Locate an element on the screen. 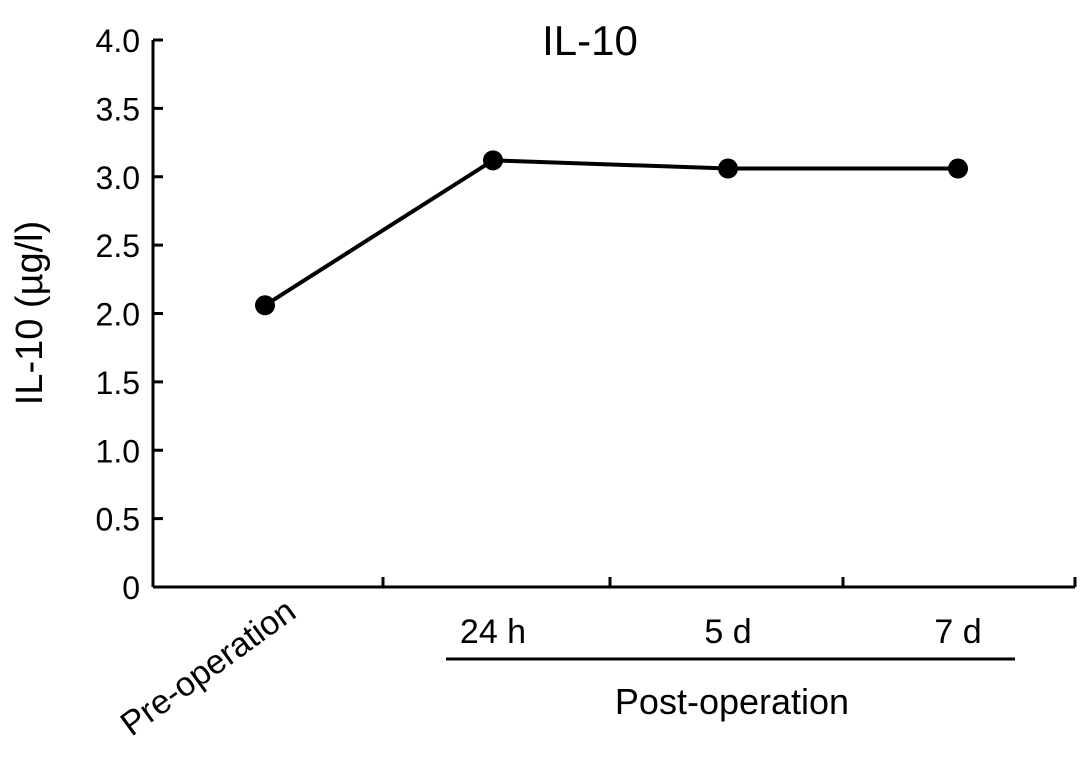  y-tick-label: 0 is located at coordinates (131, 588).